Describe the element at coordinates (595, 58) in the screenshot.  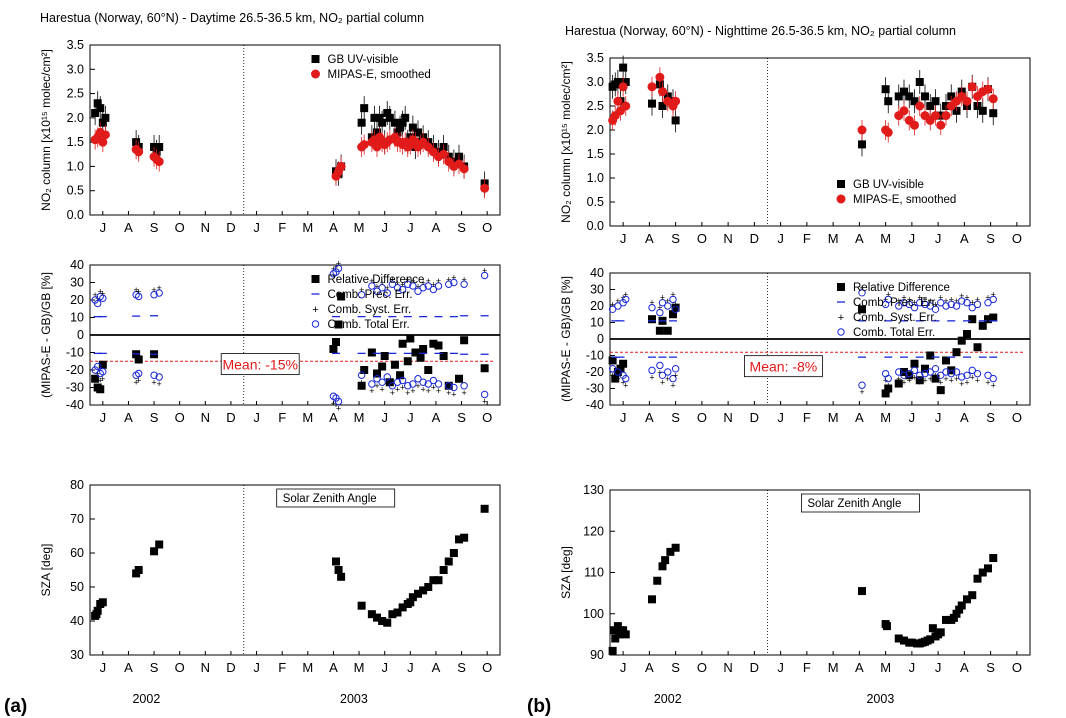
I see `y-tick-label: 3.5` at that location.